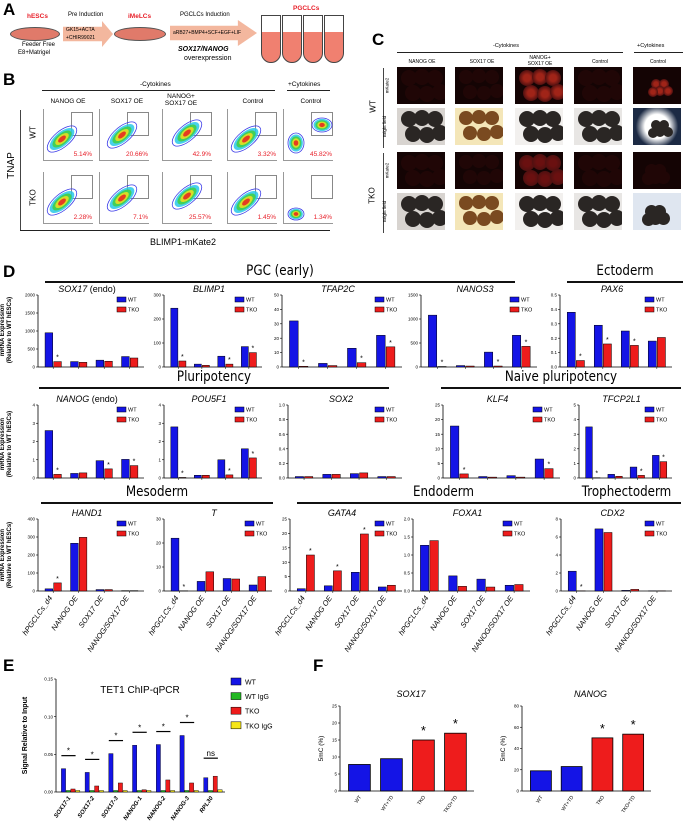 This screenshot has width=685, height=824. Describe the element at coordinates (625, 282) in the screenshot. I see `group-underline` at that location.